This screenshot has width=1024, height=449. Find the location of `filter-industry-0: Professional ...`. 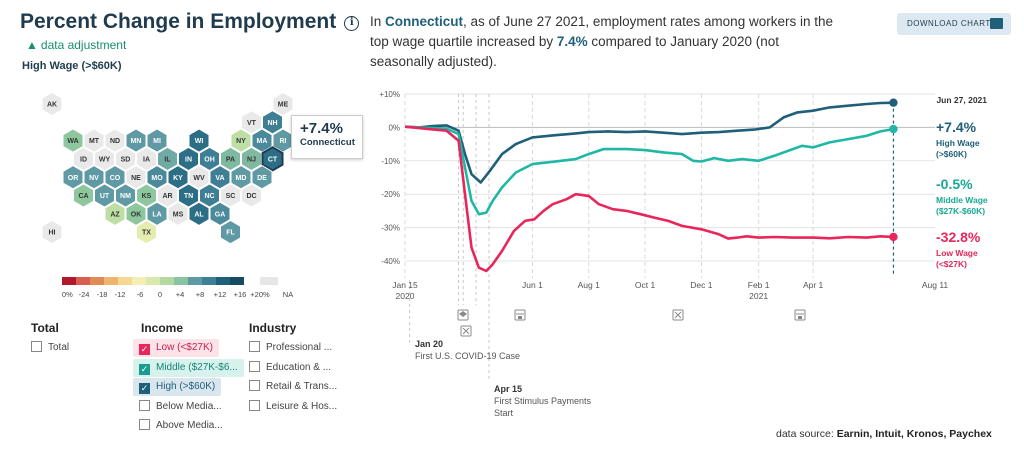

filter-industry-0: Professional ... is located at coordinates (290, 348).